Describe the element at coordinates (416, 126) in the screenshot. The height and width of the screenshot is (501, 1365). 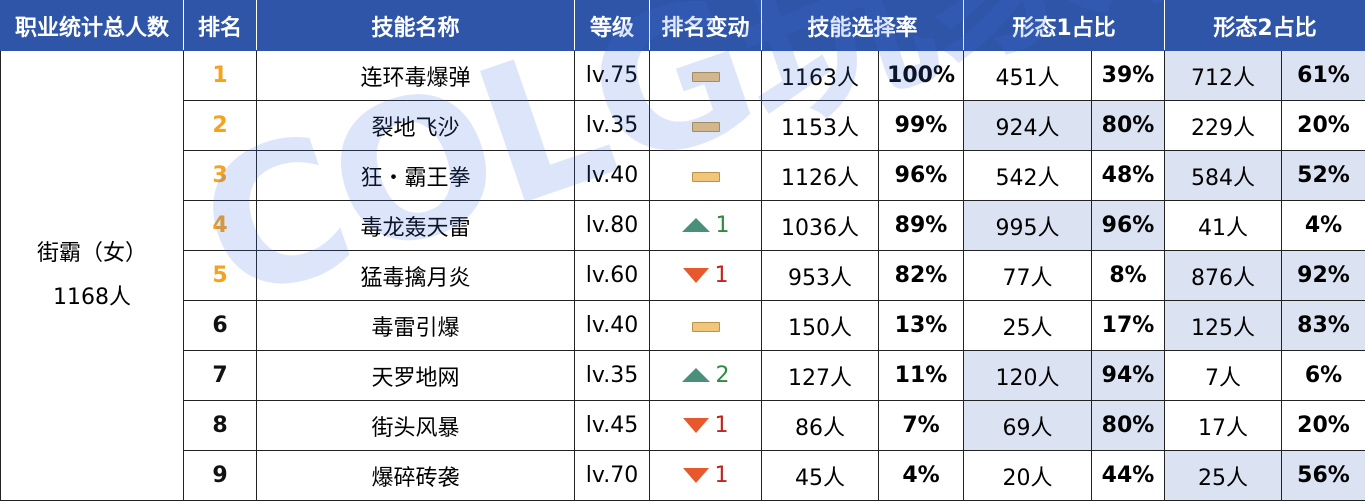
I see `skill-name-cell: 裂地飞沙` at that location.